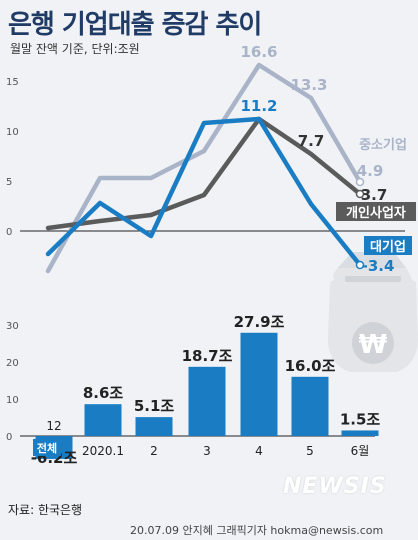  What do you see at coordinates (75, 49) in the screenshot?
I see `chart-subtitle: 월말 잔액 기준, 단위:조원` at bounding box center [75, 49].